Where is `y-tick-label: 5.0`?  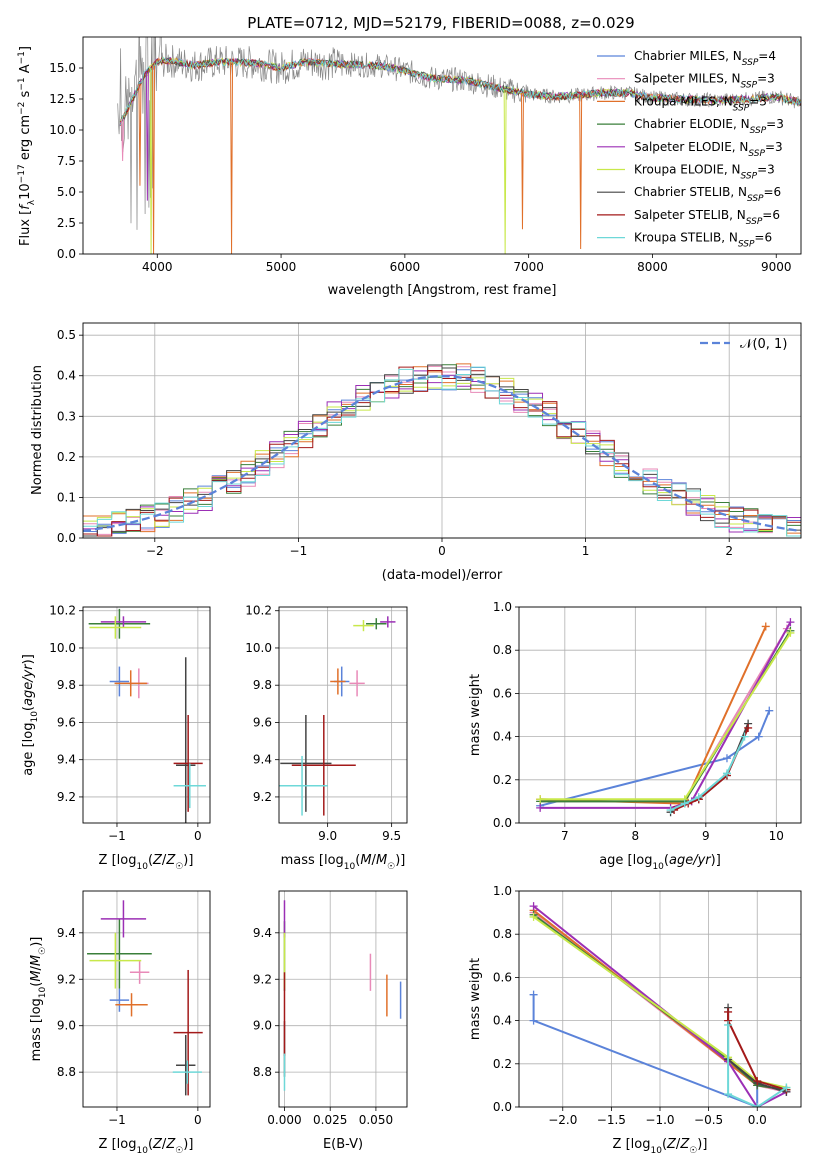
y-tick-label: 5.0 is located at coordinates (66, 192).